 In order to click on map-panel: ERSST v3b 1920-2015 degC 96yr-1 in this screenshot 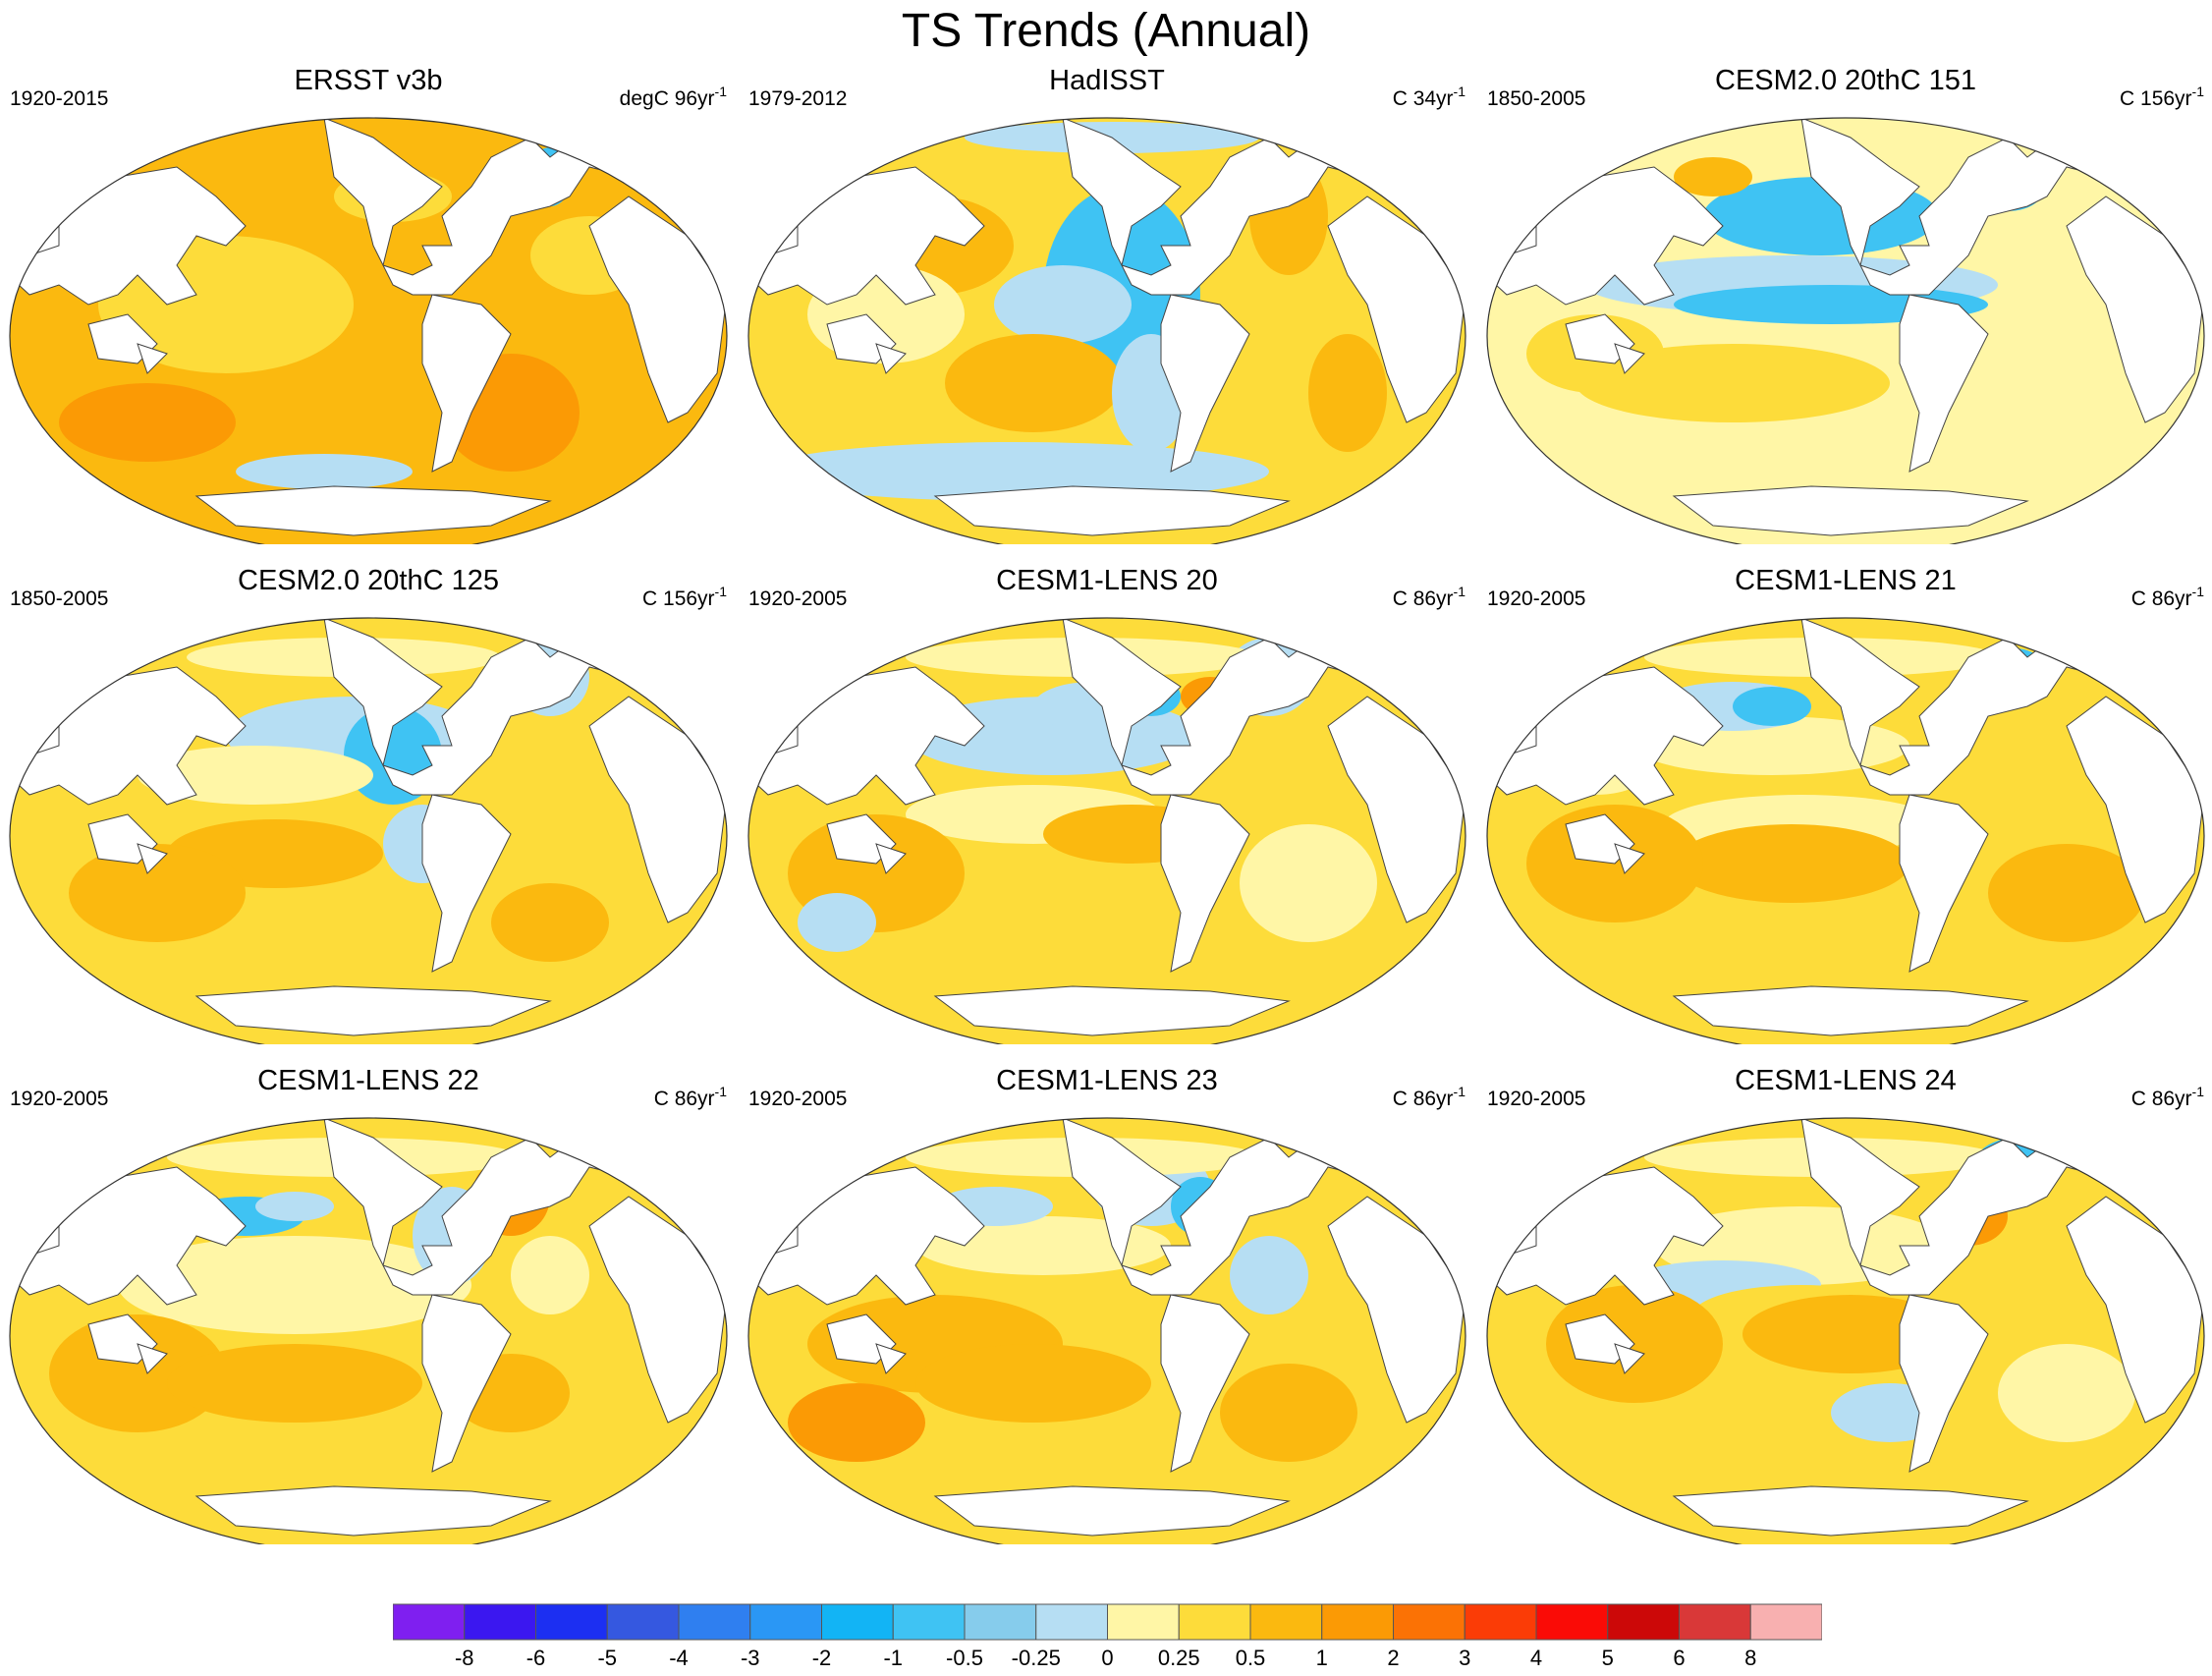, I will do `click(368, 303)`.